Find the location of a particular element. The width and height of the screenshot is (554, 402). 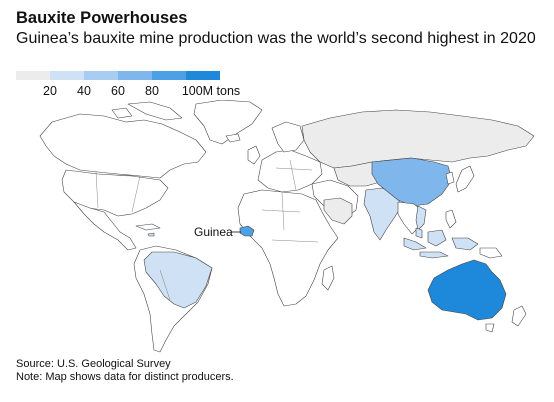

legend-label-80: 80 is located at coordinates (152, 91).